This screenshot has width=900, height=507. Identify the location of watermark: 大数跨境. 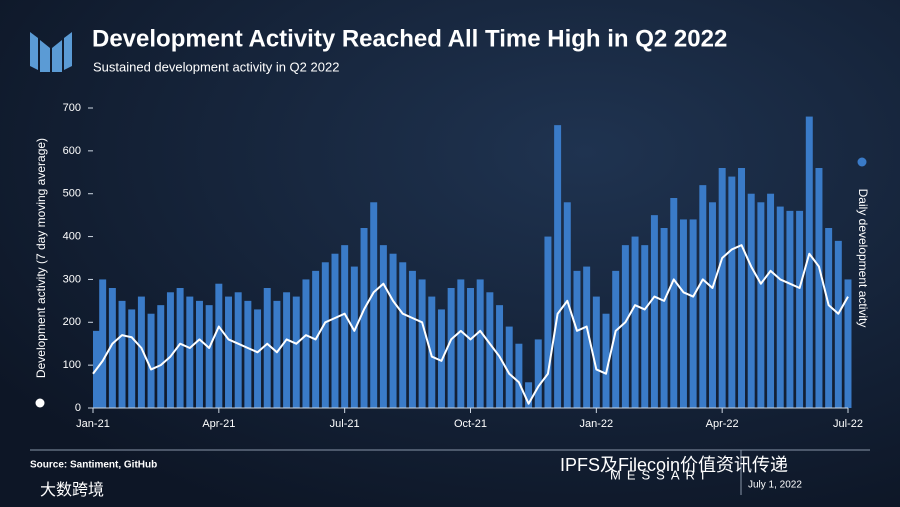
(72, 489).